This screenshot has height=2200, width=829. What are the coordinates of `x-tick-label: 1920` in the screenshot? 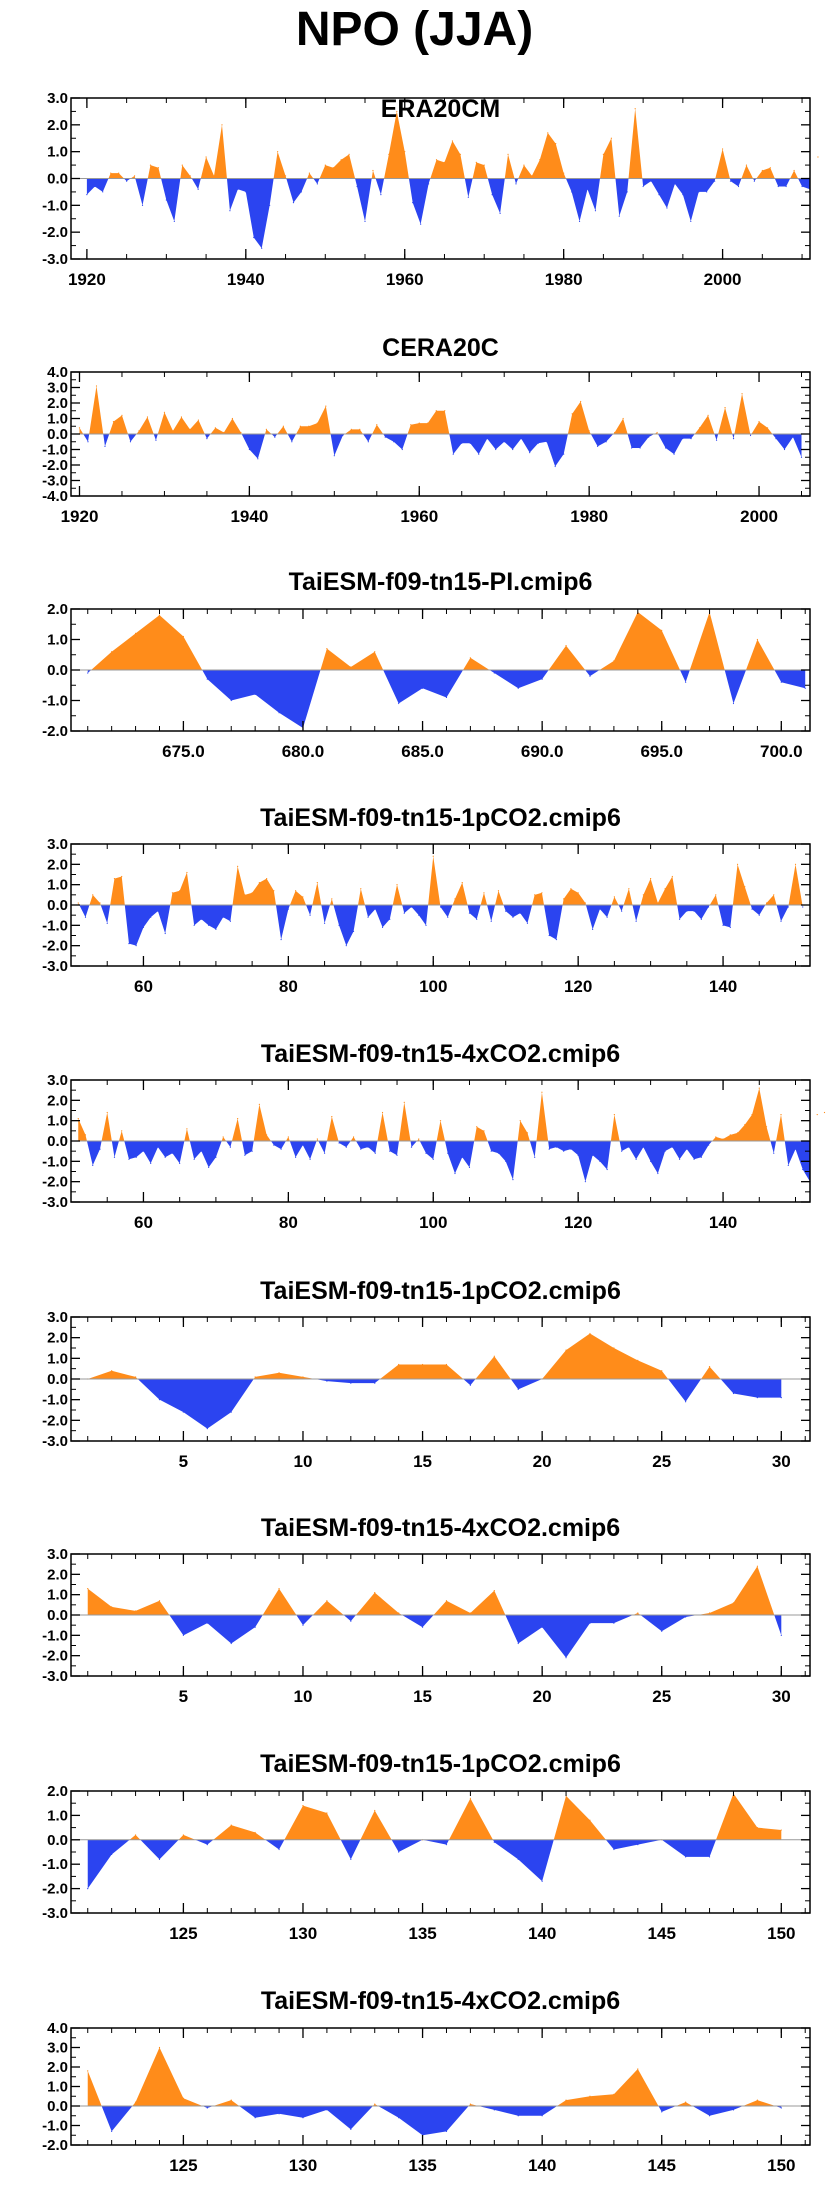 It's located at (87, 279).